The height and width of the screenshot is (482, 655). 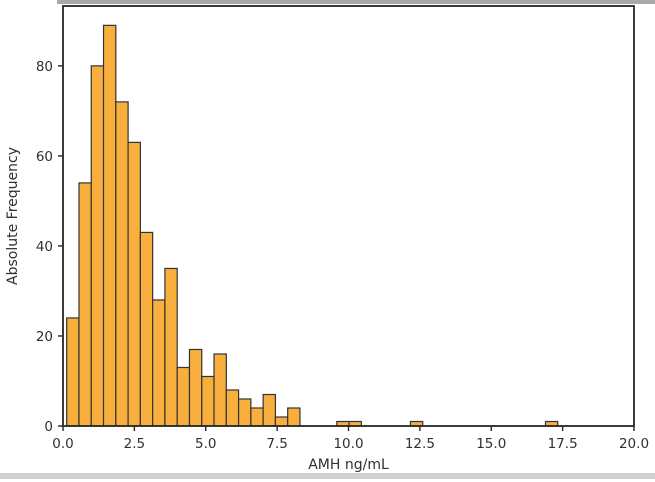 I want to click on x-axis-label: AMH ng/mL, so click(x=348, y=465).